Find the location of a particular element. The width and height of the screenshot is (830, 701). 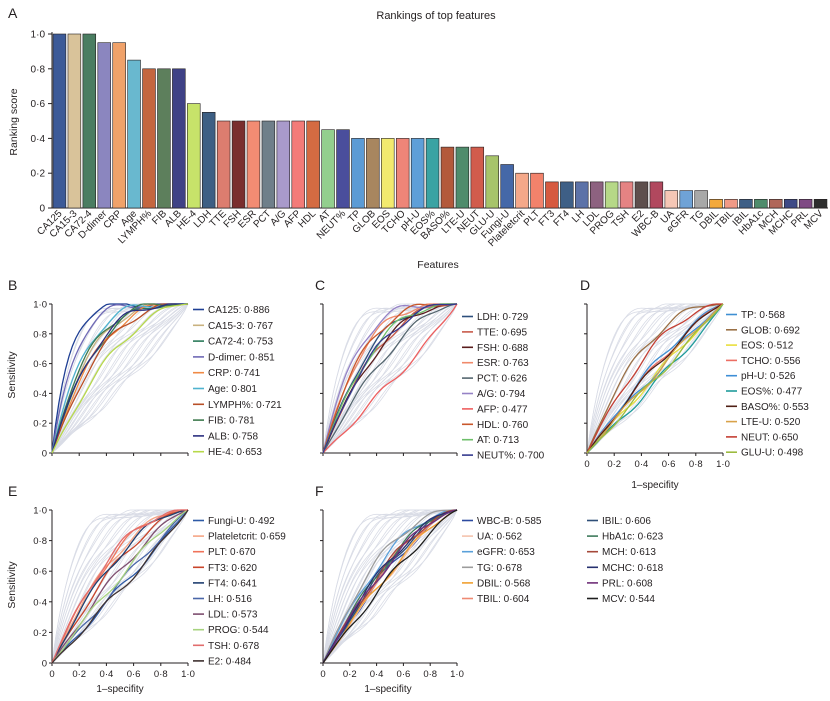

bar-egfr is located at coordinates (686, 199).